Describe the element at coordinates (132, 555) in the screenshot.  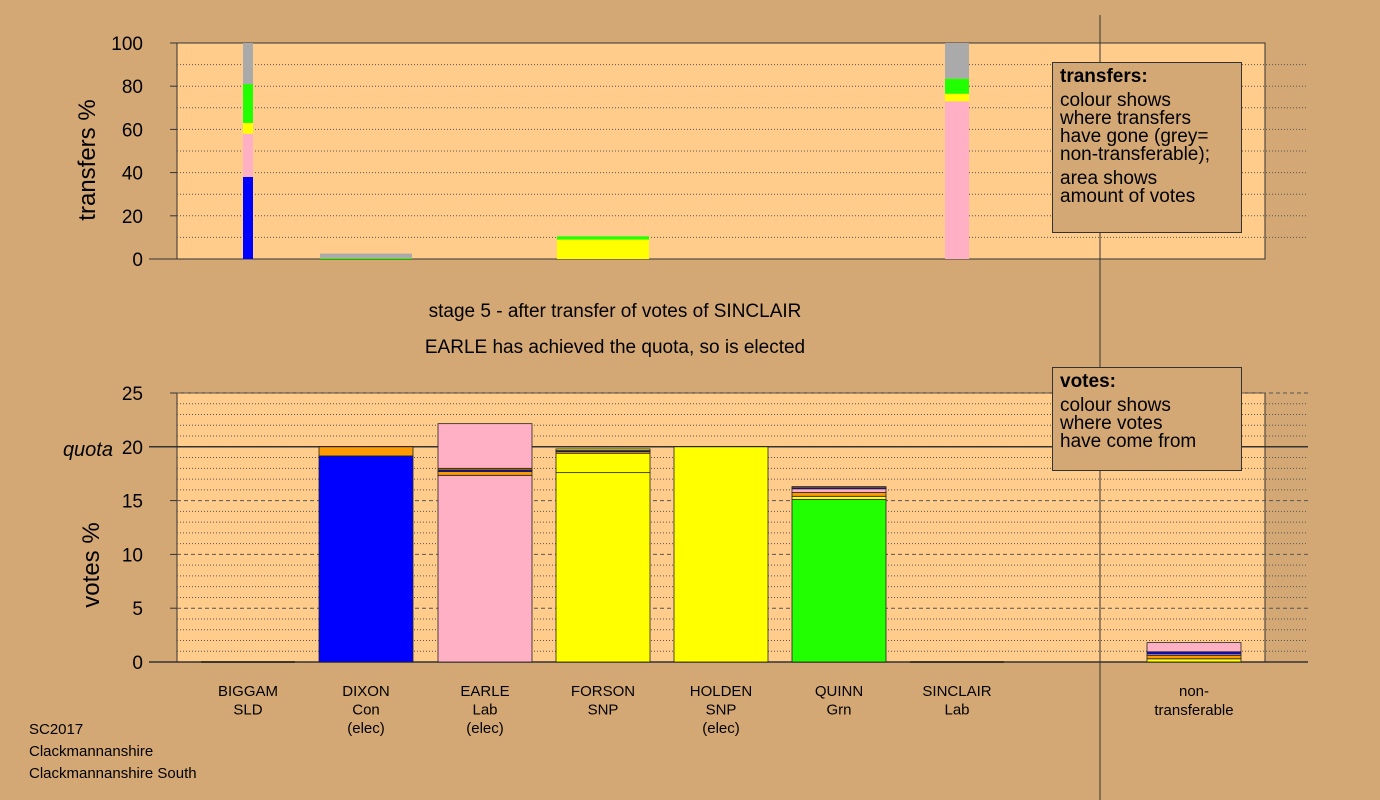
I see `votes-tick-label: 10` at that location.